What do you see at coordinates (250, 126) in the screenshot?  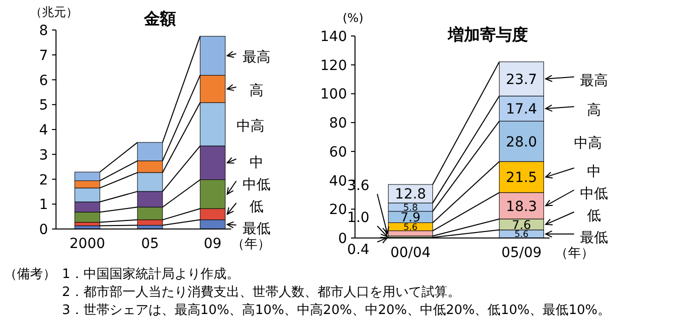 I see `series-label: 中高` at bounding box center [250, 126].